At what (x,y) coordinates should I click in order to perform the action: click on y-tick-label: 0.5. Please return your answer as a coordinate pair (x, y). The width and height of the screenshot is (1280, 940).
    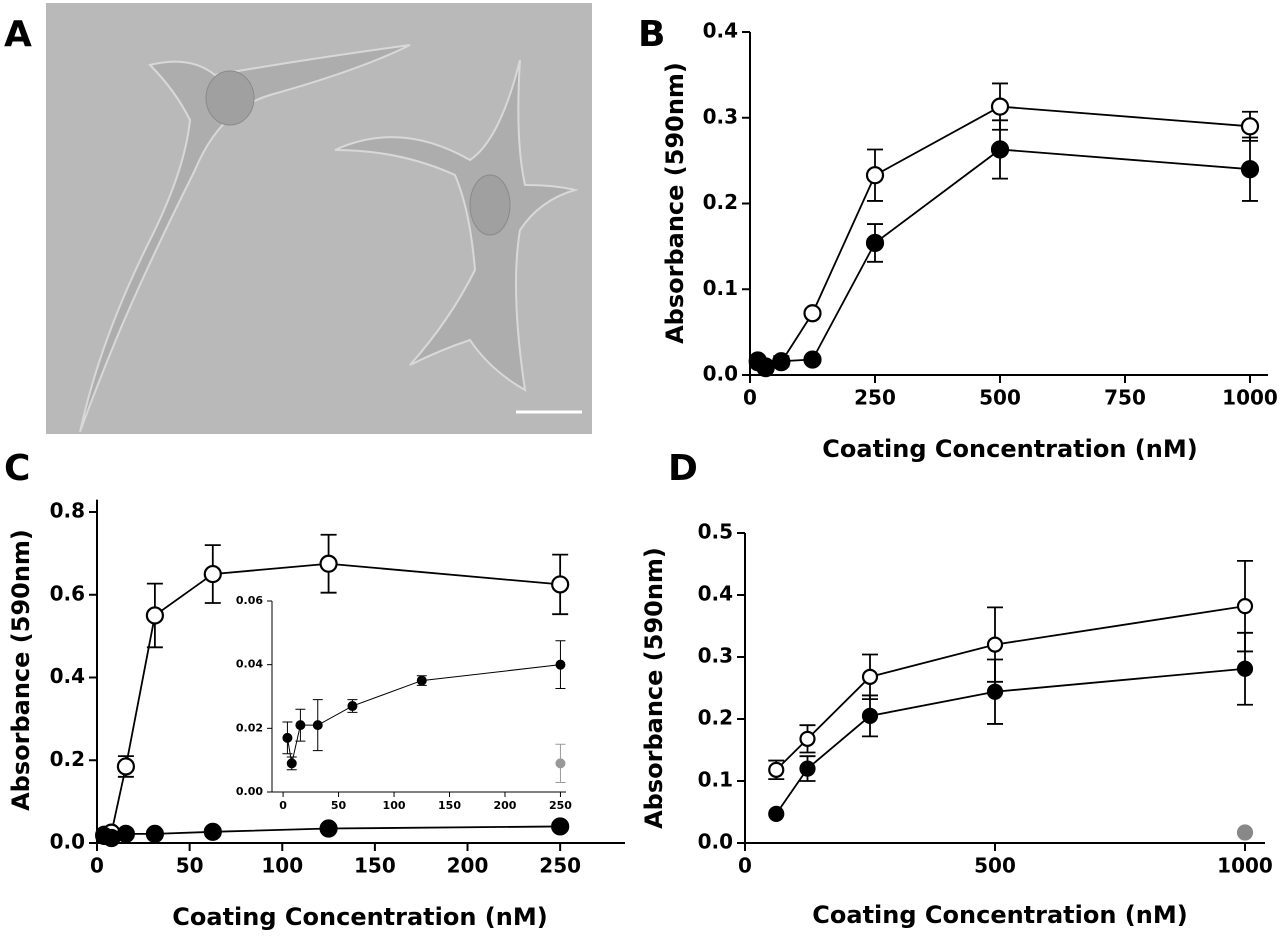
    Looking at the image, I should click on (715, 532).